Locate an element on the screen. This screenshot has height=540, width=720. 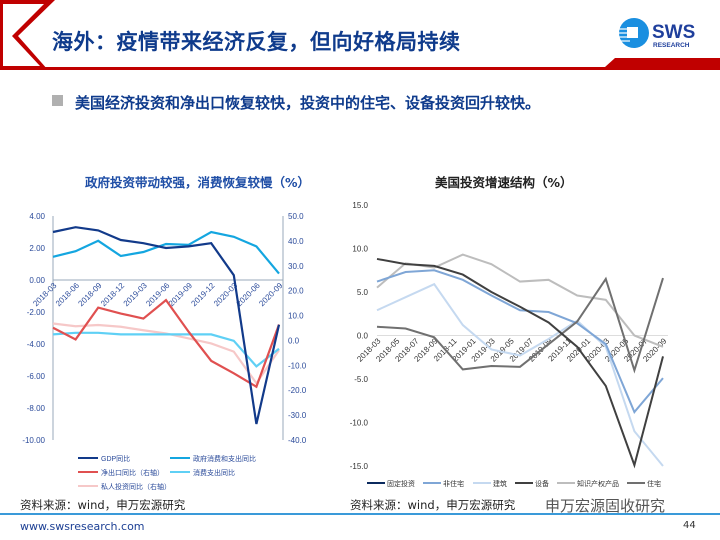
right-chart-title: 美国投资增速结构（%） is located at coordinates (504, 182).